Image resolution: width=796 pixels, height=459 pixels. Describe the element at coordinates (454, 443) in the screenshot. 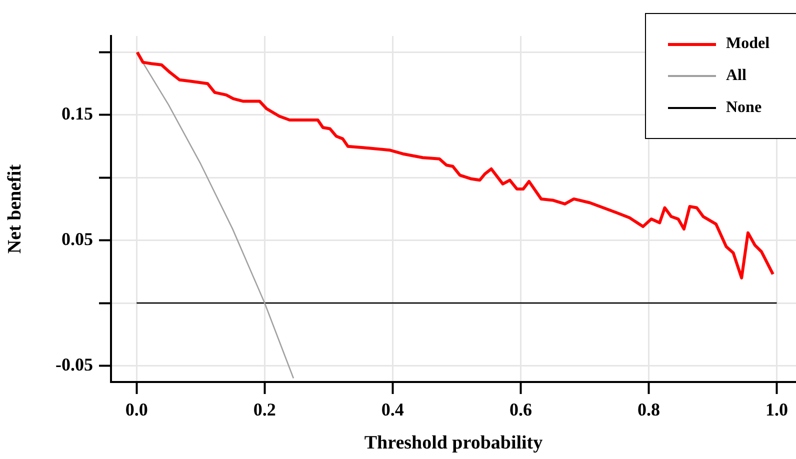

I see `x-axis-title: Threshold probability` at that location.